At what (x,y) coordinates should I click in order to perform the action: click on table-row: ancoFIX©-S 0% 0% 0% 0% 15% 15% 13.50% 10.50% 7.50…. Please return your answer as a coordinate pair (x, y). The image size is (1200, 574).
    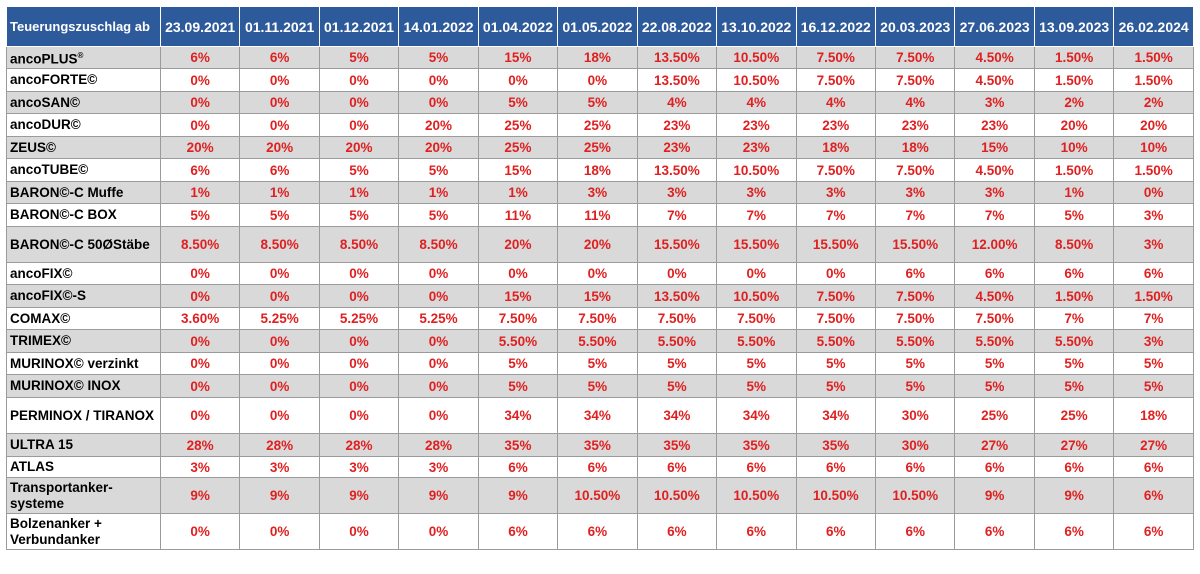
    Looking at the image, I should click on (600, 296).